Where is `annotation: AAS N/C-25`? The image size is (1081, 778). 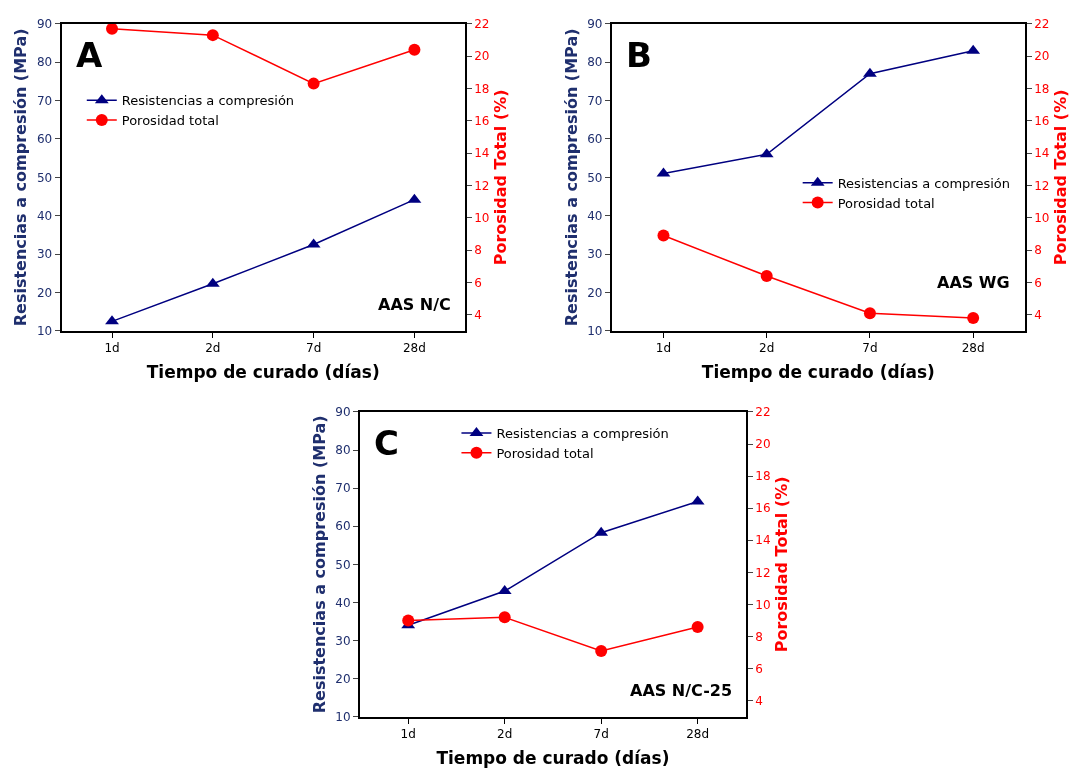
annotation: AAS N/C-25 is located at coordinates (681, 690).